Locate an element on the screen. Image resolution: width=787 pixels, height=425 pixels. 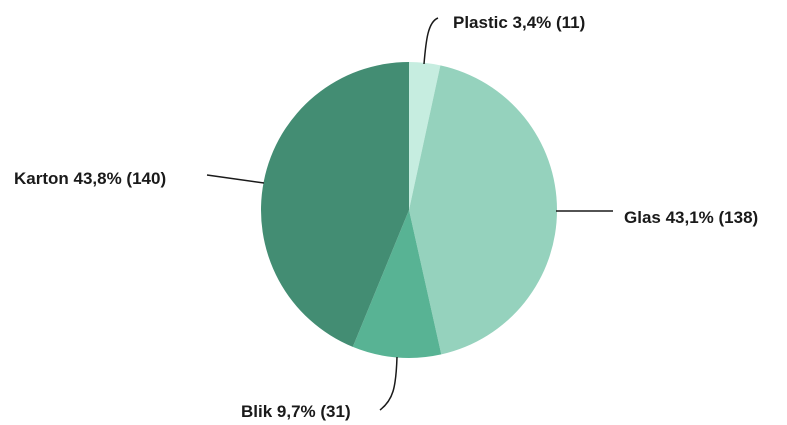
label-glas: Glas 43,1% (138) is located at coordinates (691, 217).